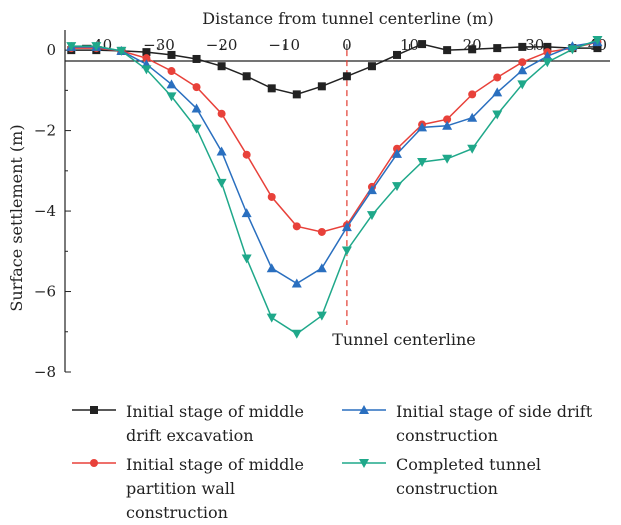 This screenshot has width=621, height=525. Describe the element at coordinates (45, 372) in the screenshot. I see `y-tick-label: −8` at that location.